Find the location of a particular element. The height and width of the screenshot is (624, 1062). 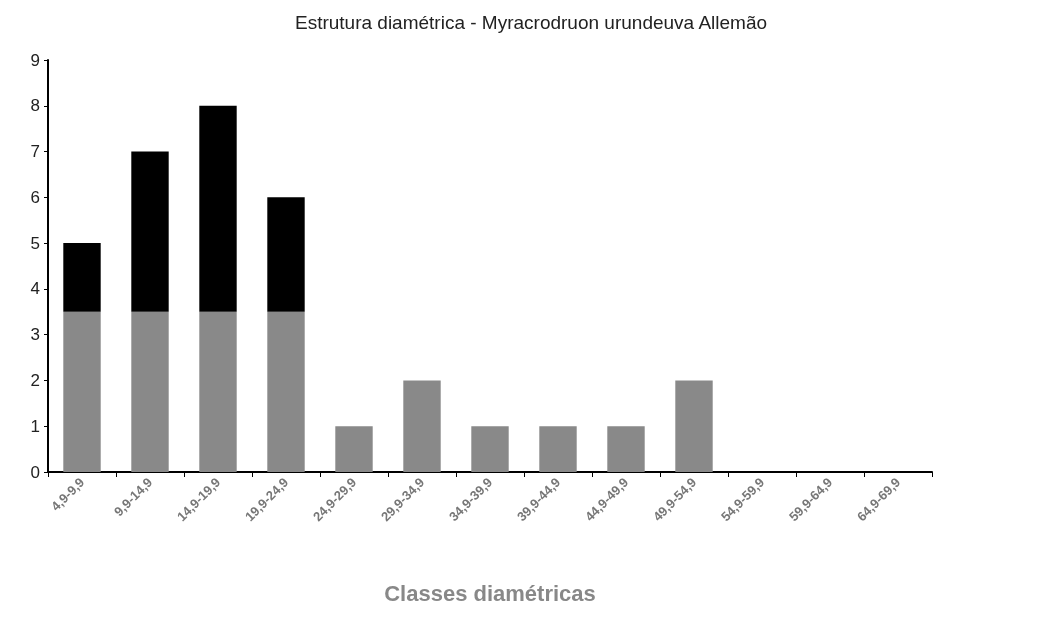

y-tick-label: 3 is located at coordinates (35, 335).